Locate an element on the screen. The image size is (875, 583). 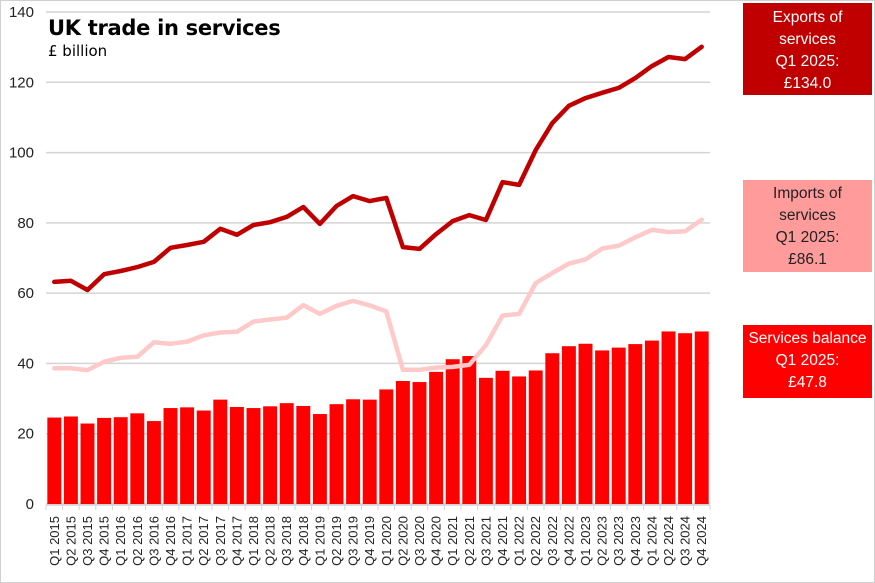
x-tick-label: Q4 2023 is located at coordinates (635, 541).